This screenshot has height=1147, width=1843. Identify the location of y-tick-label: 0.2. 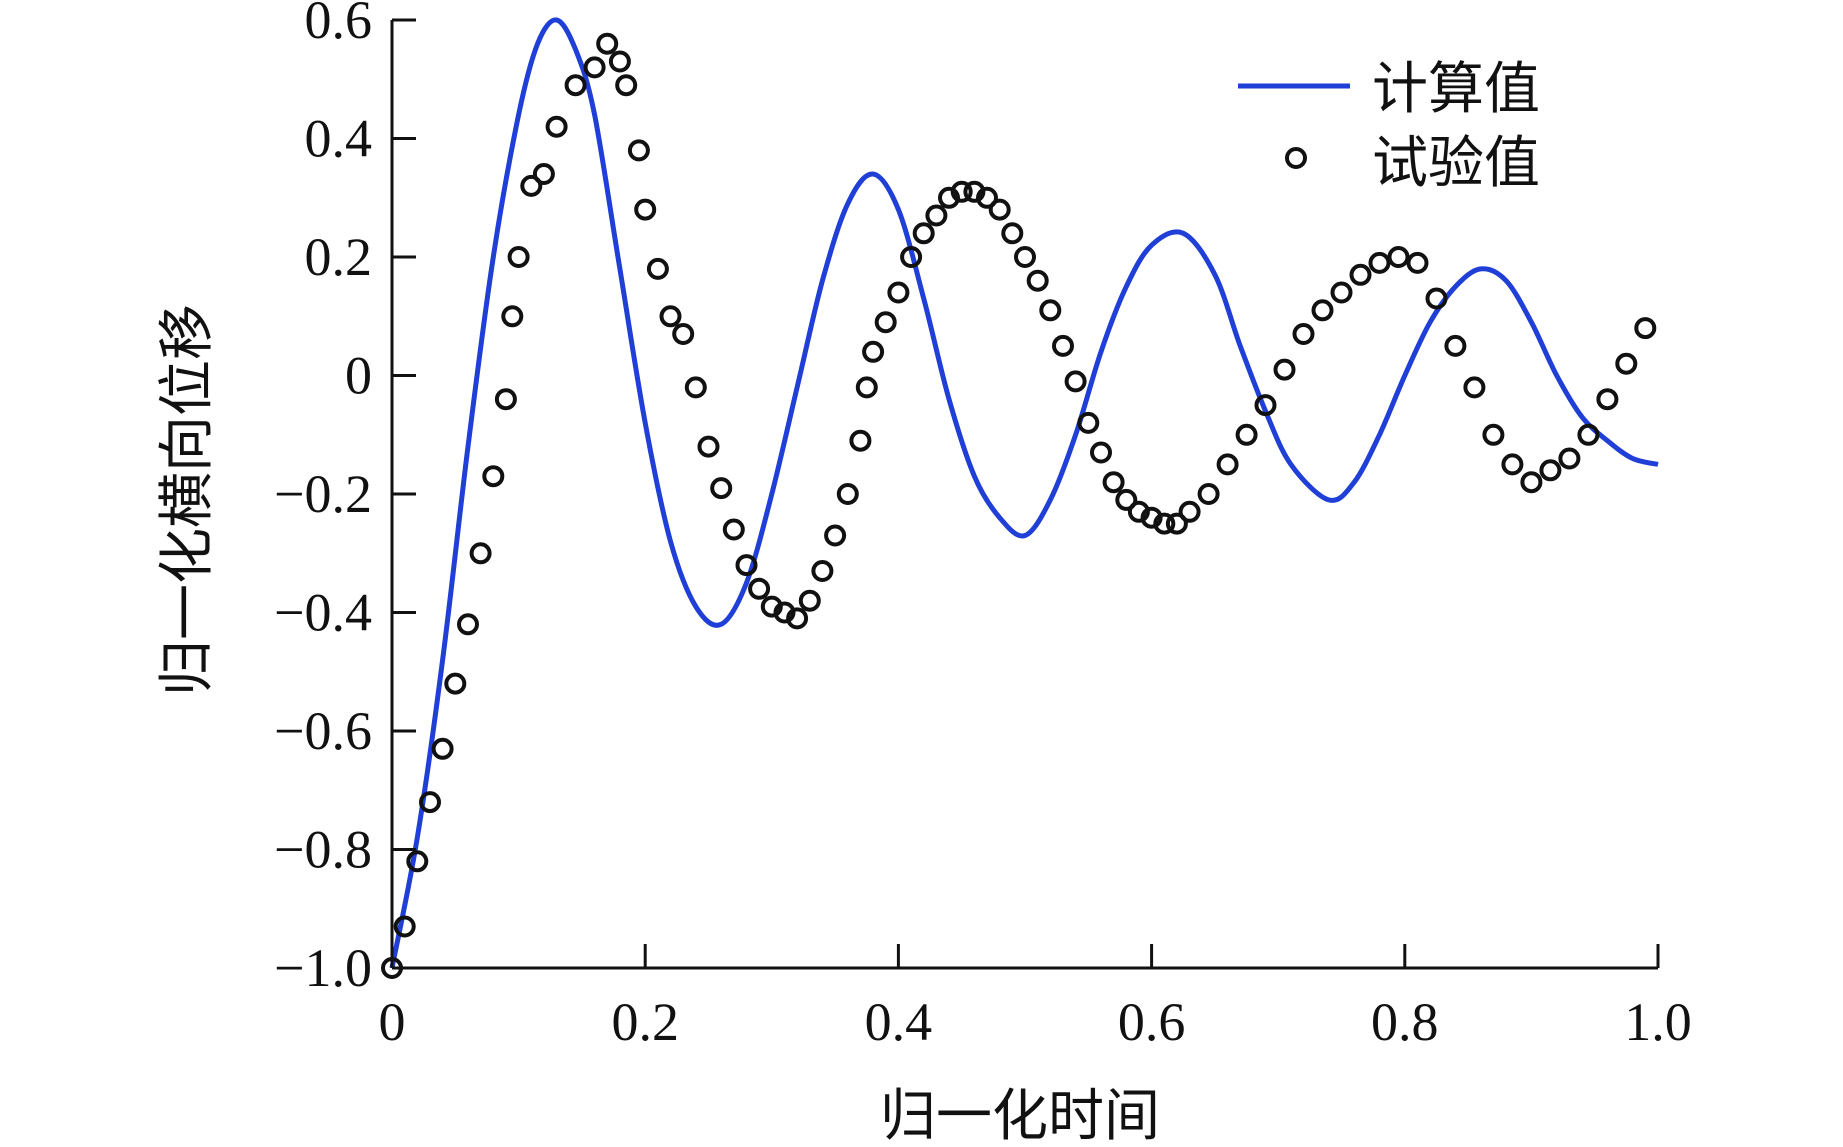
(339, 257).